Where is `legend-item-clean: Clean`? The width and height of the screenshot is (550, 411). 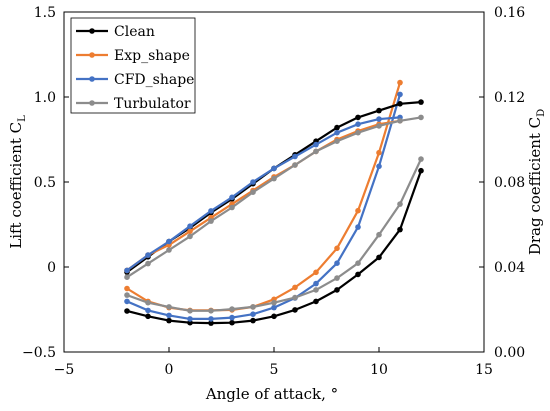
legend-item-clean: Clean is located at coordinates (115, 32).